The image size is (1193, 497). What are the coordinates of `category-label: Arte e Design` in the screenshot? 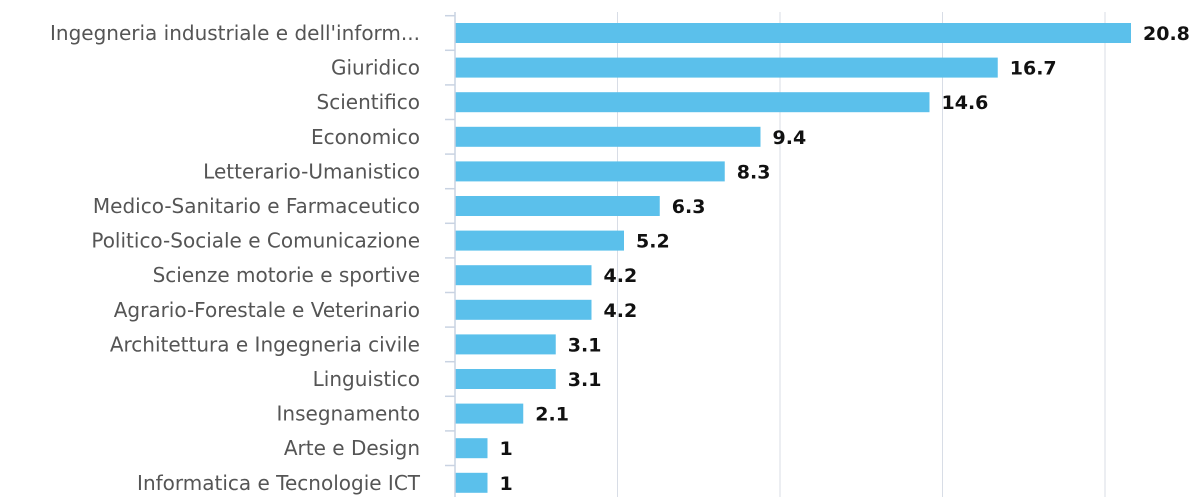 It's located at (352, 448).